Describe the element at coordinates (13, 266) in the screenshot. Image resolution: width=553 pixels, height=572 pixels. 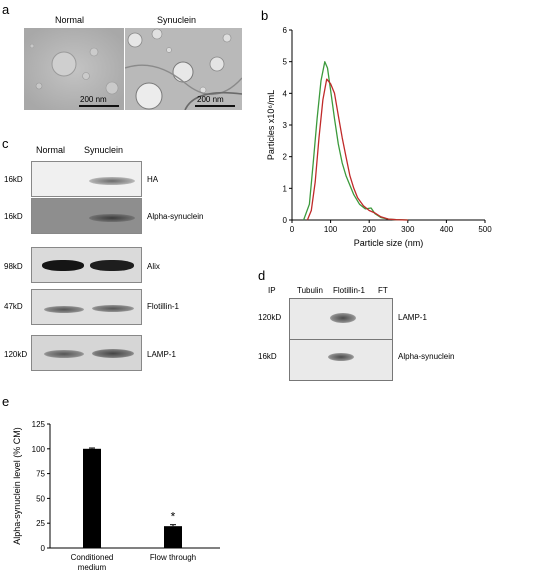
I see `blot-c-mw-alix: 98kD` at that location.